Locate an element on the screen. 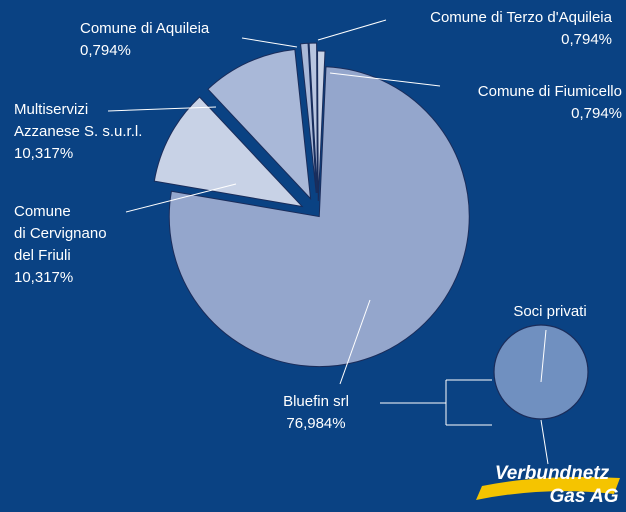 This screenshot has height=512, width=626. slice-label: Multiservizi is located at coordinates (51, 109).